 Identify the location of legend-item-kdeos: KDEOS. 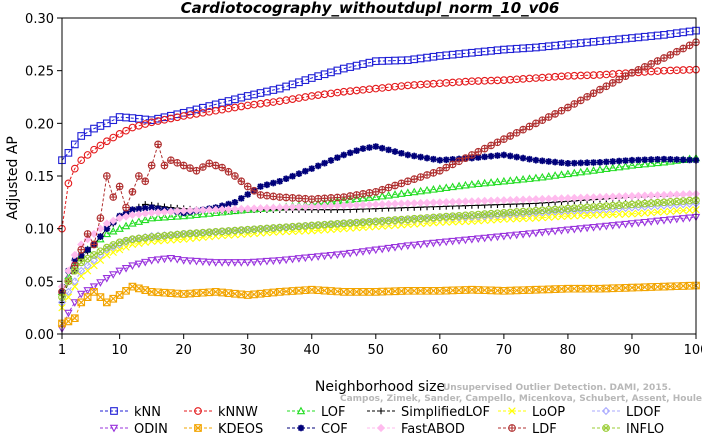
(223, 428).